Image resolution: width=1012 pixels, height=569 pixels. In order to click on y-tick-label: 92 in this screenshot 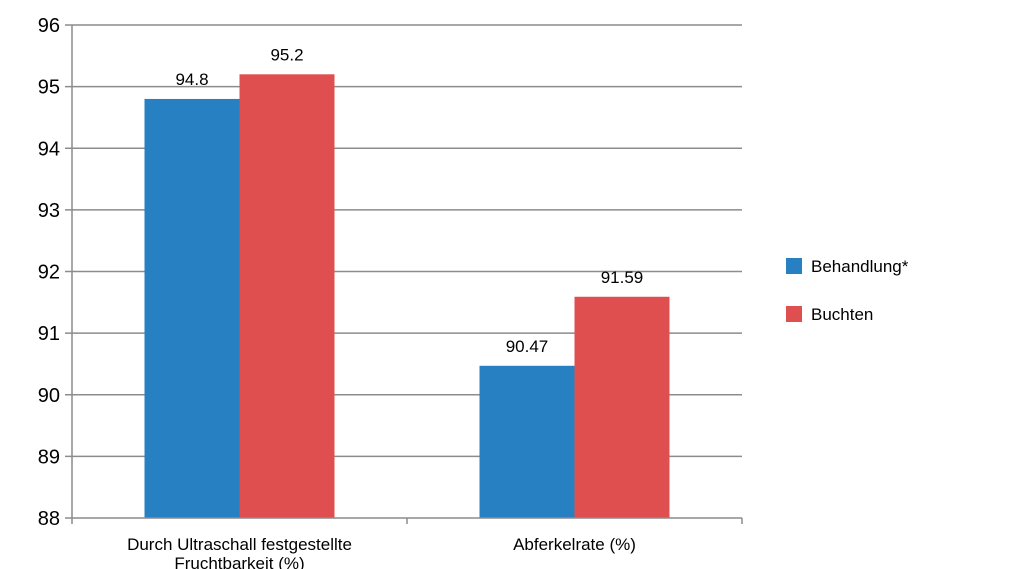, I will do `click(49, 273)`.